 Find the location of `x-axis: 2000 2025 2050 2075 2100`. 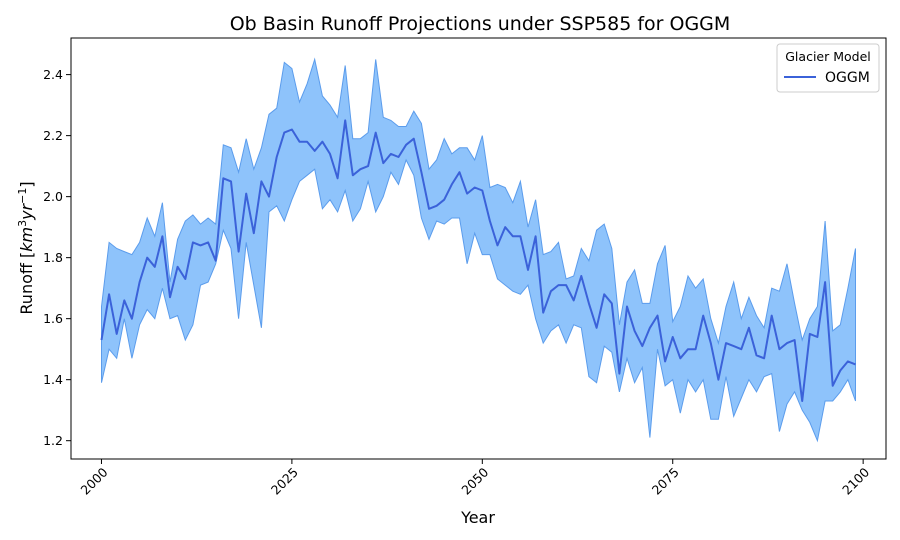

x-axis: 2000 2025 2050 2075 2100 is located at coordinates (474, 478).